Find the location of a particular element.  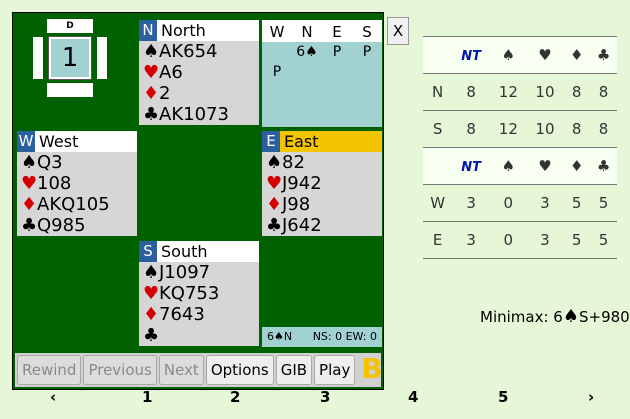

clubs-holding: ♣Q985 is located at coordinates (53, 225).